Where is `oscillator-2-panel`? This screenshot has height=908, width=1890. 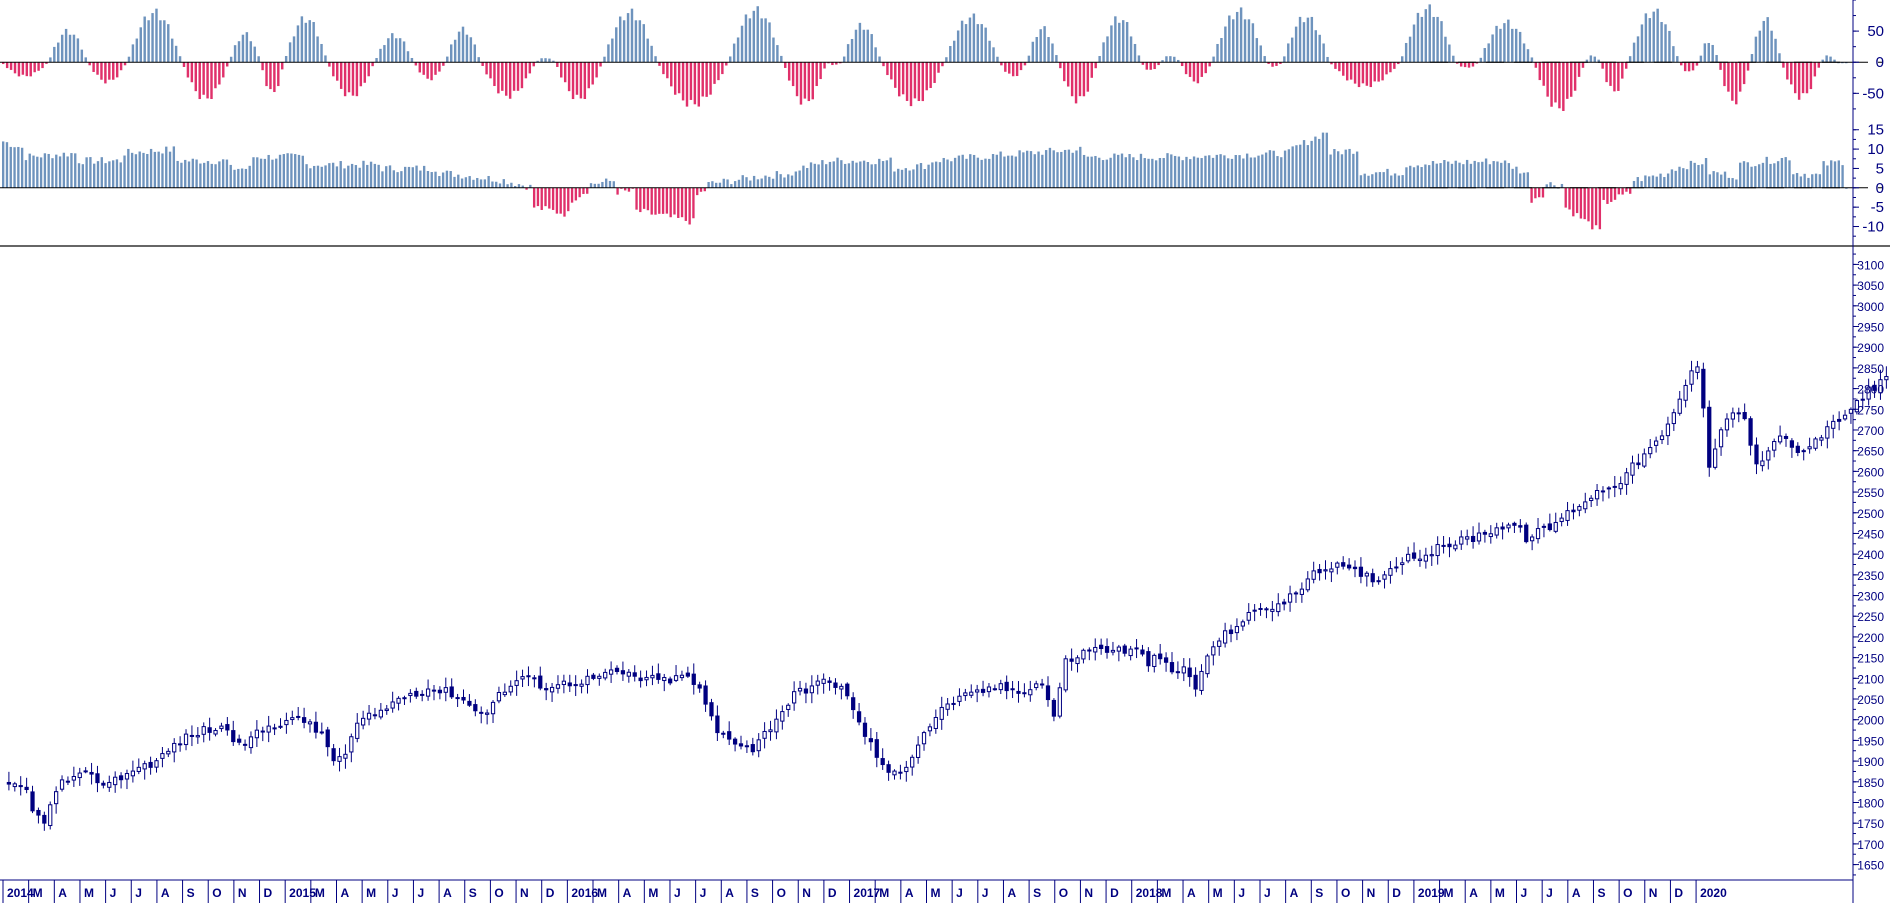 oscillator-2-panel is located at coordinates (941, 181).